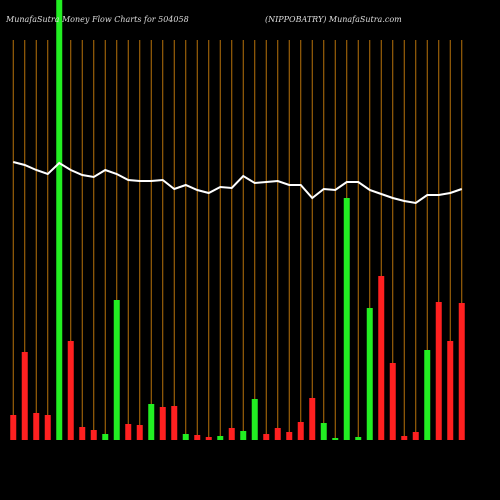  What do you see at coordinates (97, 19) in the screenshot?
I see `chart-title: MunafaSutra Money Flow Charts for 504058` at bounding box center [97, 19].